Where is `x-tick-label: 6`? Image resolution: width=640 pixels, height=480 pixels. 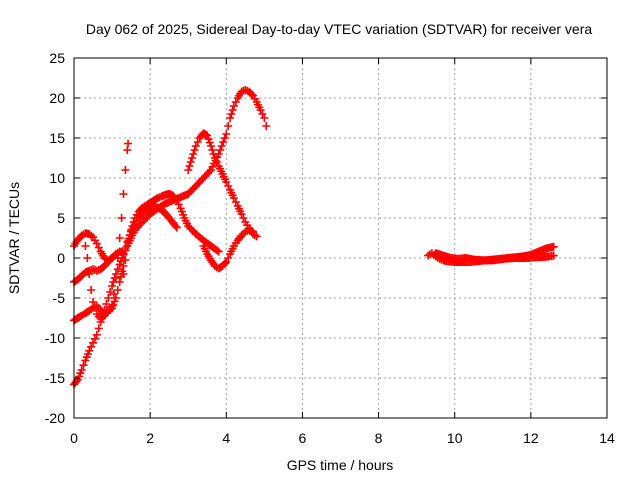 x-tick-label: 6 is located at coordinates (303, 438).